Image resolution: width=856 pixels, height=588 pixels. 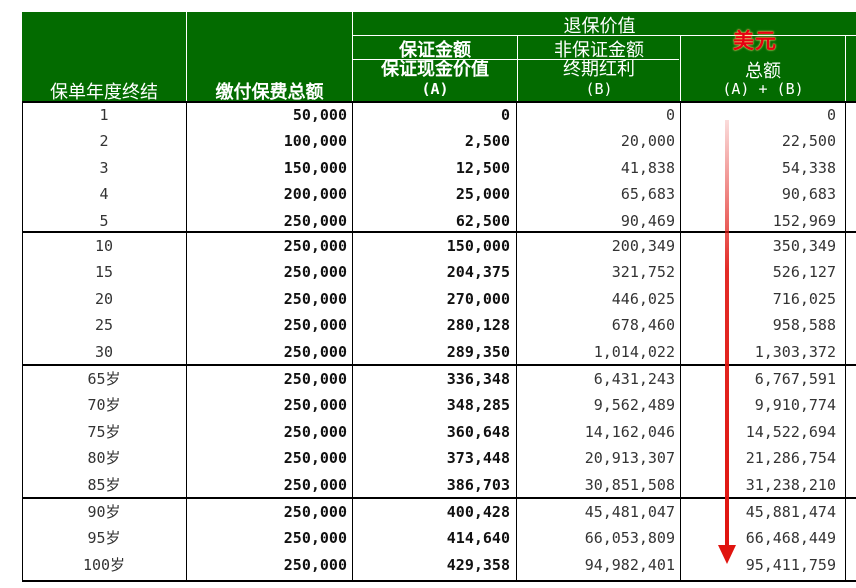 I want to click on total-cell: 45,881,474, so click(x=790, y=512).